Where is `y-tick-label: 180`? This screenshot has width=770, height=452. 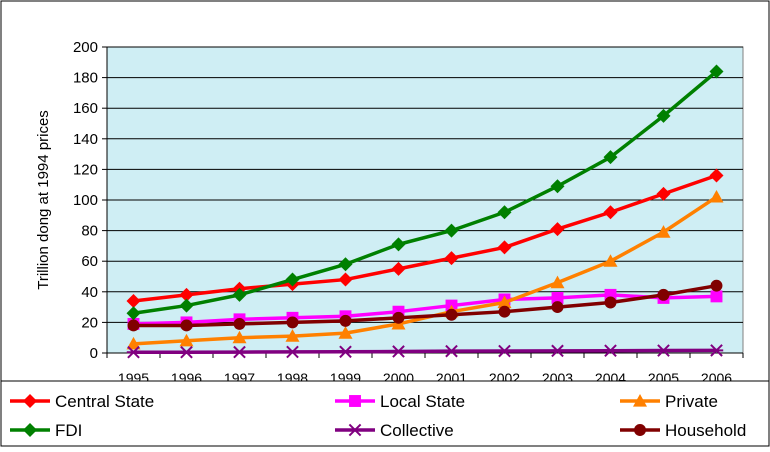
y-tick-label: 180 is located at coordinates (85, 78).